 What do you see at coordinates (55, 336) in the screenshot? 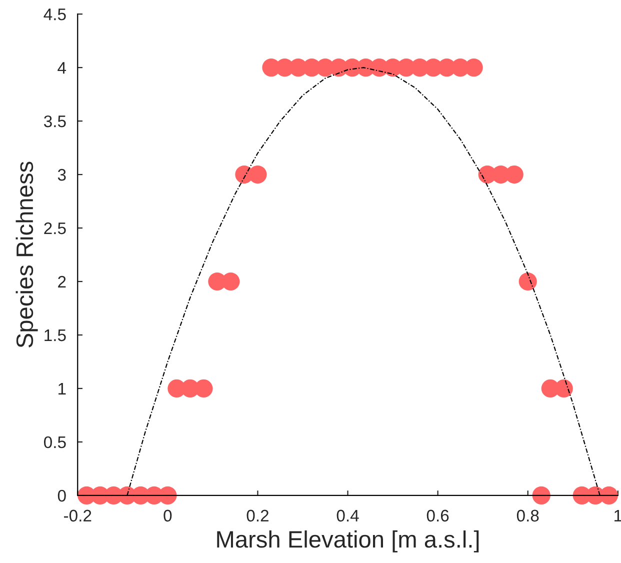
I see `y-tick-label: 1.5` at bounding box center [55, 336].